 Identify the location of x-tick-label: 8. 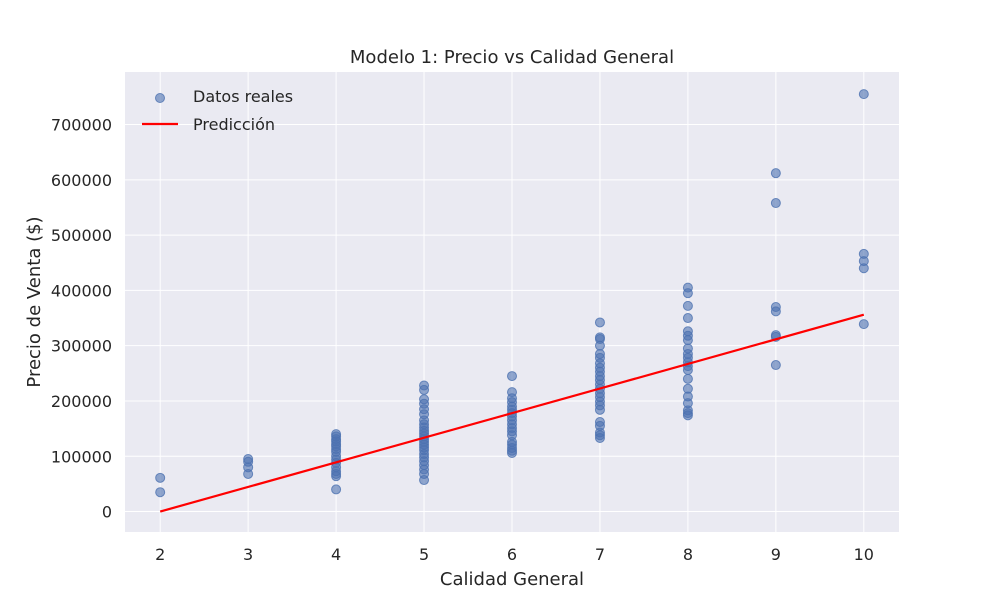
(688, 554).